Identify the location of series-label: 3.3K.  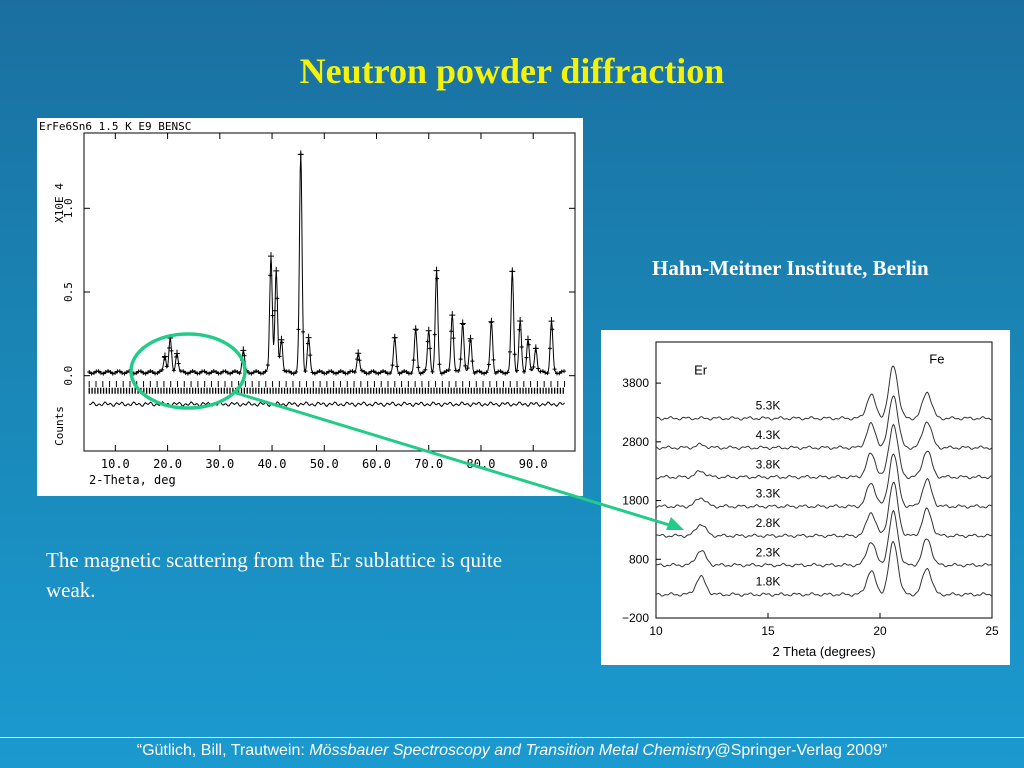
(768, 494).